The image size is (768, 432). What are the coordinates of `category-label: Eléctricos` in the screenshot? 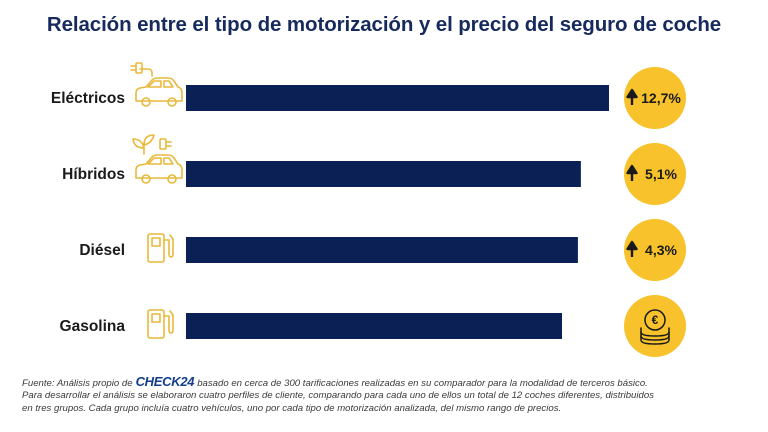 It's located at (88, 98).